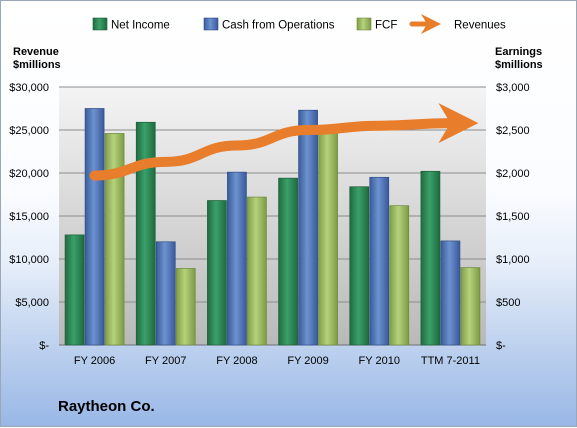 The height and width of the screenshot is (428, 577). I want to click on right-tick-label: $-, so click(501, 346).